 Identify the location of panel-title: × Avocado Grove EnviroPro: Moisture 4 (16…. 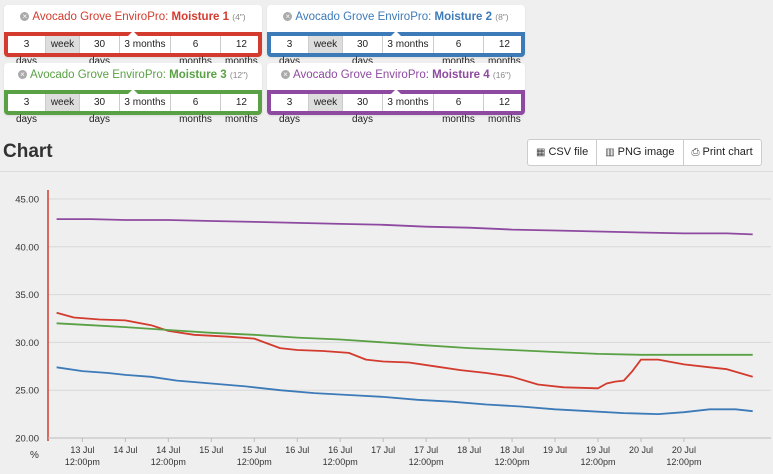
(396, 77).